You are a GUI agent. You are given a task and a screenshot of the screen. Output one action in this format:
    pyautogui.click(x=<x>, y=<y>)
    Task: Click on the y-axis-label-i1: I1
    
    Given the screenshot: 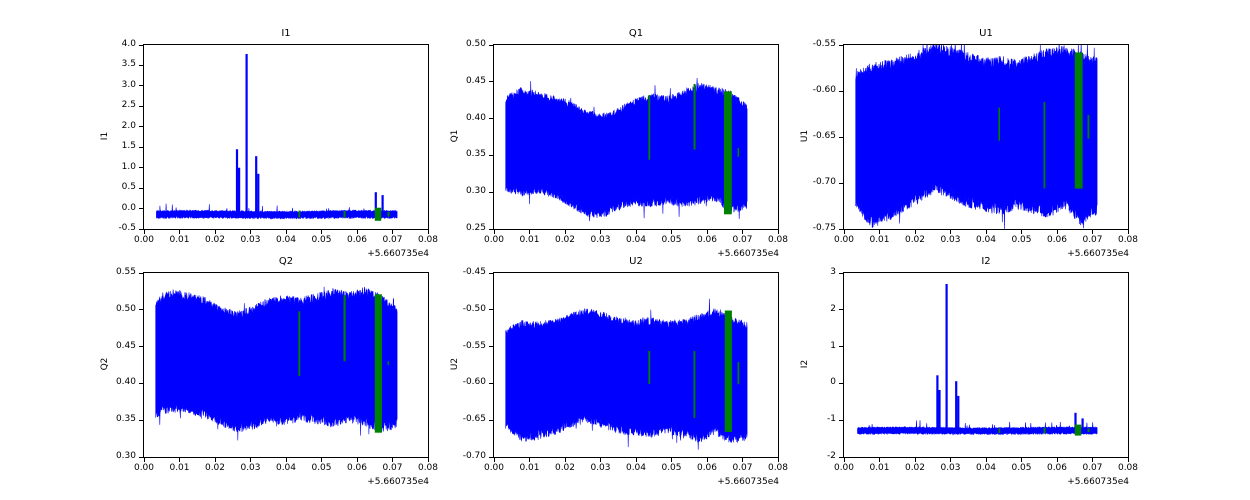 What is the action you would take?
    pyautogui.click(x=105, y=136)
    